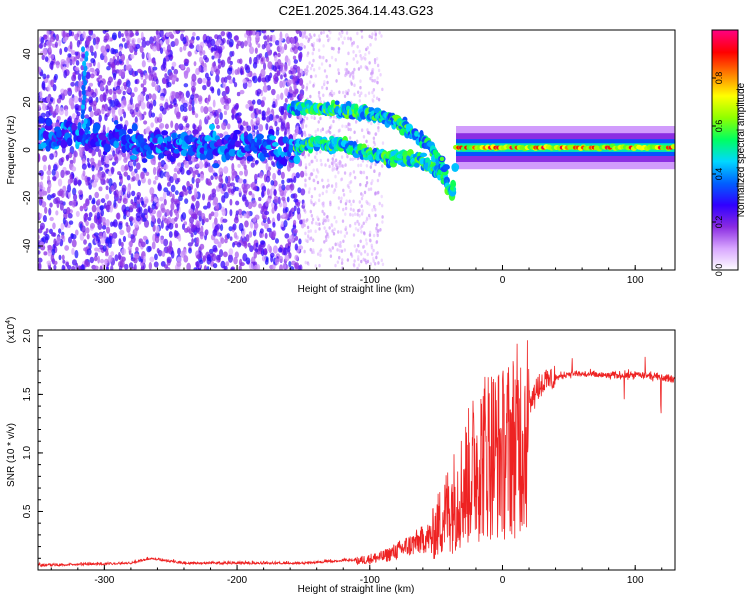 Image resolution: width=750 pixels, height=600 pixels. I want to click on colorbar-tick-label: 0.8, so click(719, 78).